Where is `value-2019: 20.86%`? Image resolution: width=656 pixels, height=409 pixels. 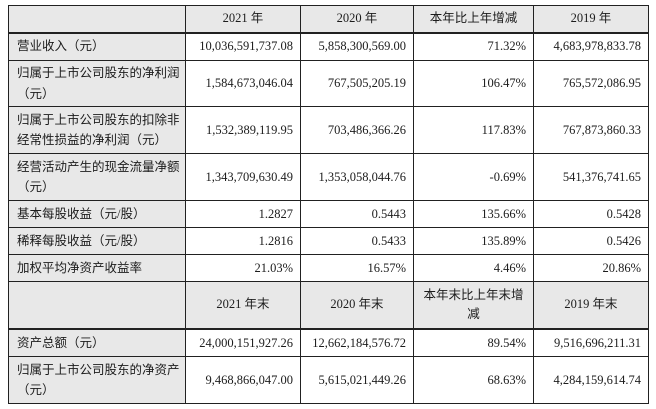 value-2019: 20.86% is located at coordinates (591, 268).